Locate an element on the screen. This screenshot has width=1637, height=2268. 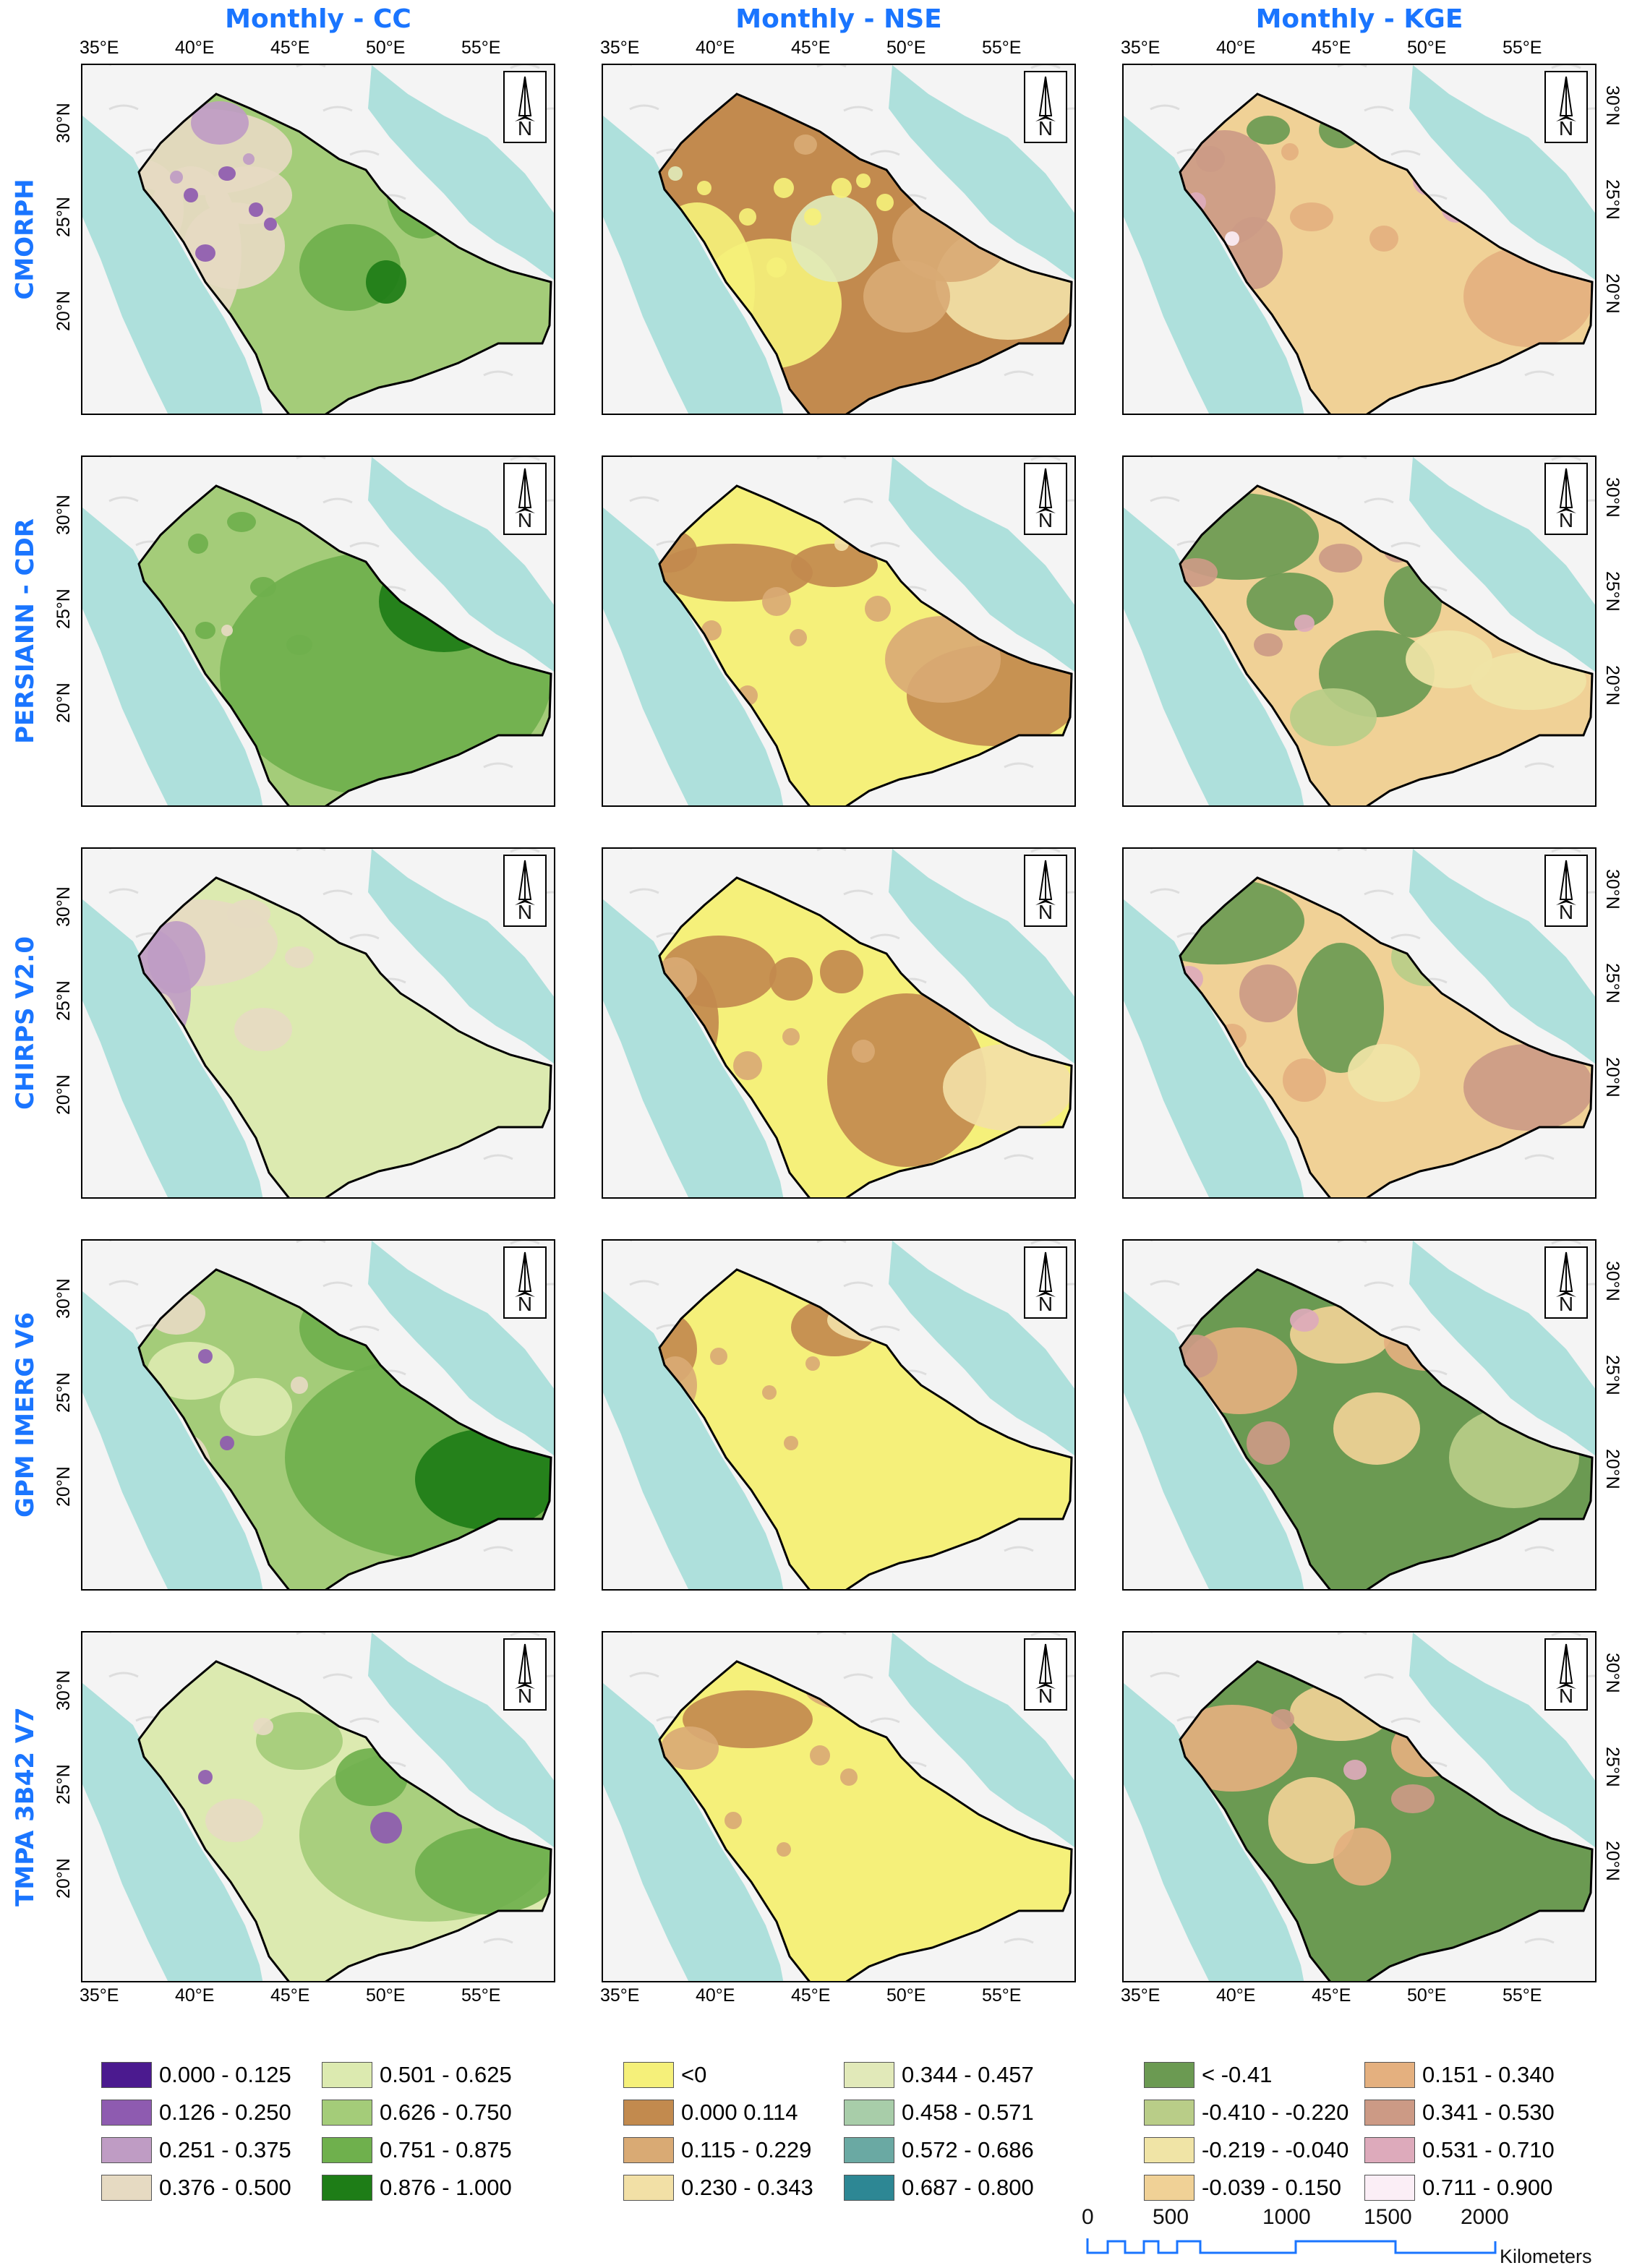
legend-label: 0.751 - 0.875 is located at coordinates (446, 2149).